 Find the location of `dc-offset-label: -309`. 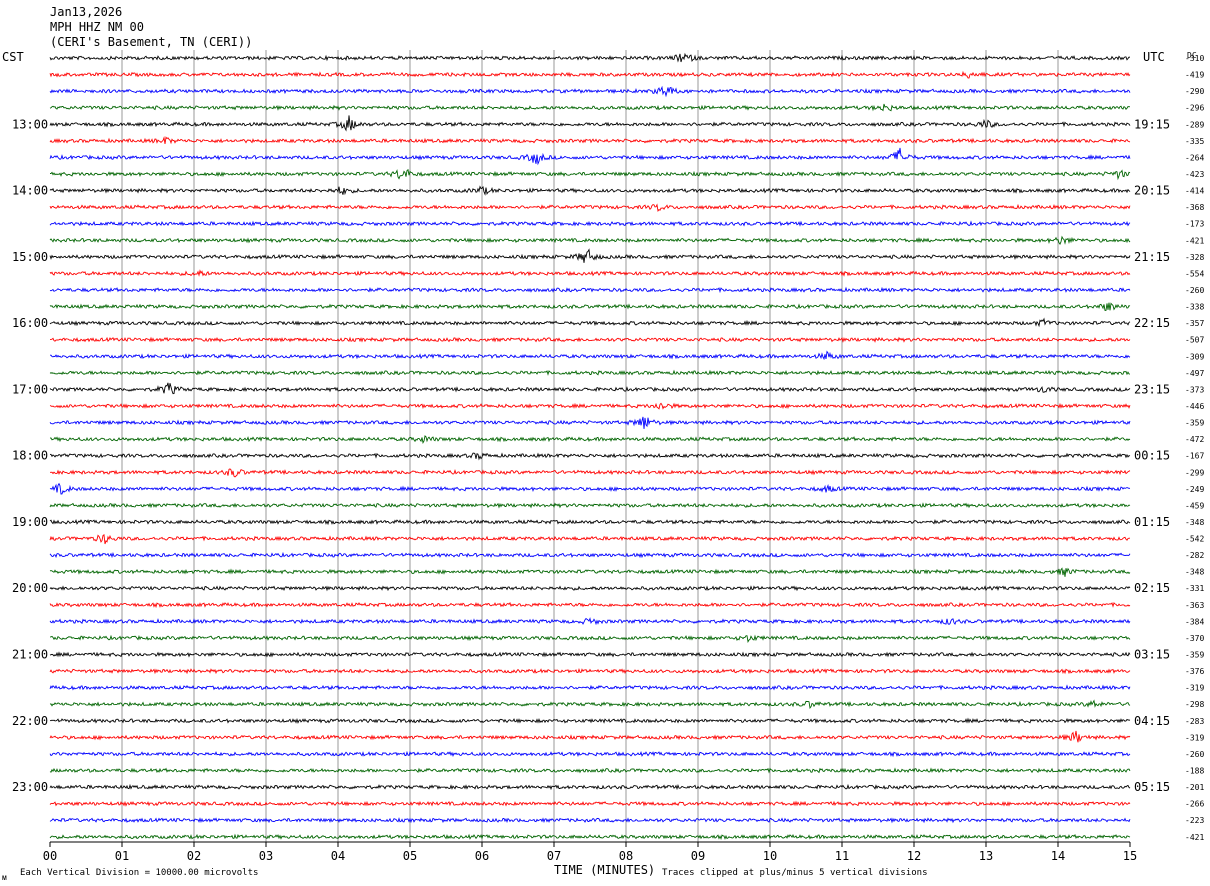

dc-offset-label: -309 is located at coordinates (1194, 356).